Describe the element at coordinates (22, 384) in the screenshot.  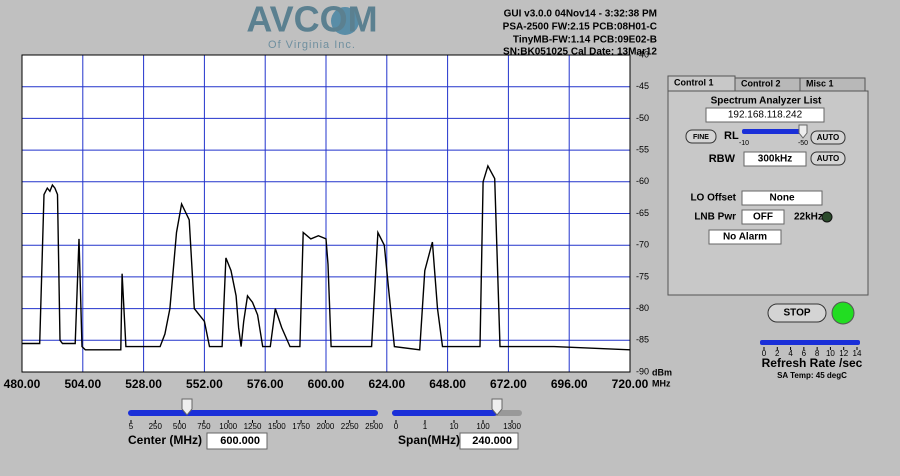
I see `x-tick-label: 480.00` at that location.